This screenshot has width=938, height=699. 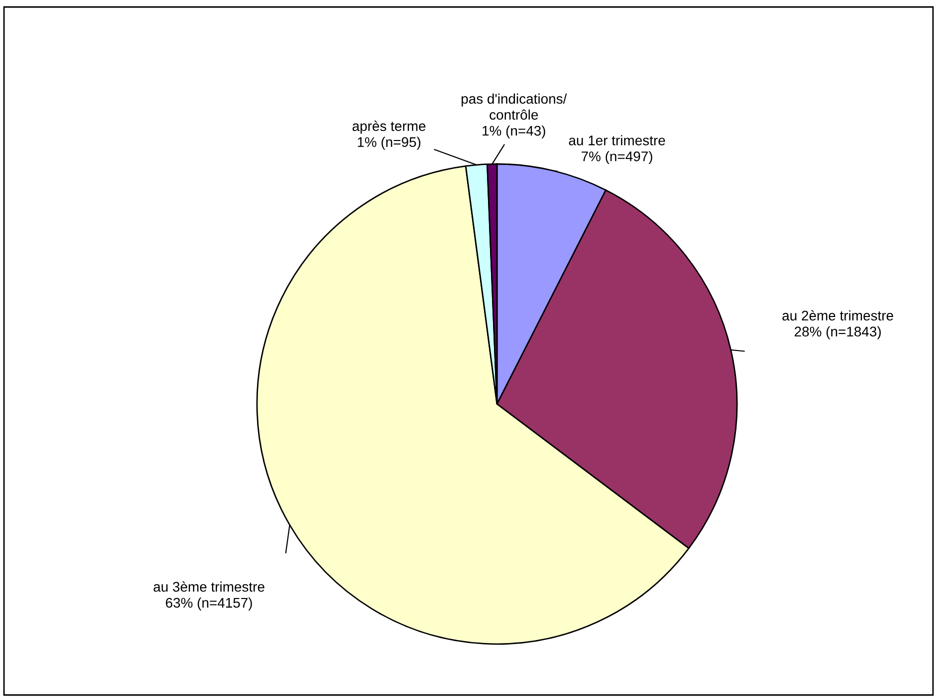 What do you see at coordinates (514, 107) in the screenshot?
I see `slice-label: pas d'indications/ contrôle` at bounding box center [514, 107].